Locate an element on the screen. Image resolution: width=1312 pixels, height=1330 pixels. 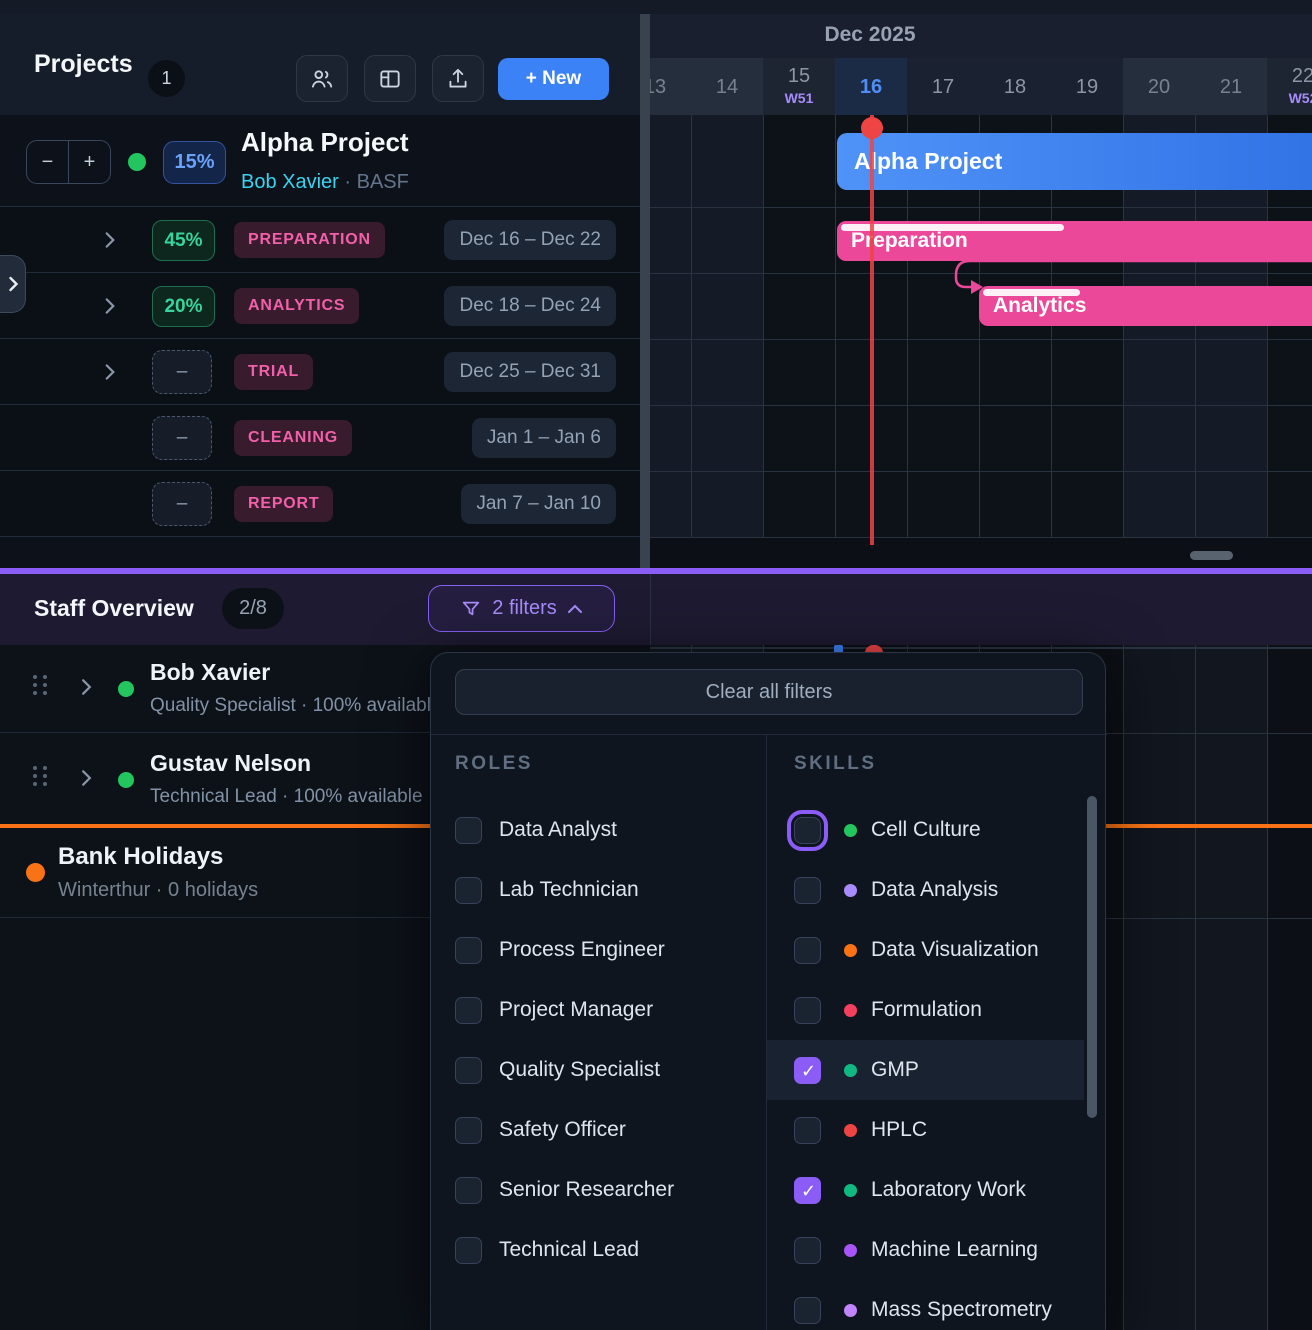
day-cell: 22W52 is located at coordinates (1289, 86).